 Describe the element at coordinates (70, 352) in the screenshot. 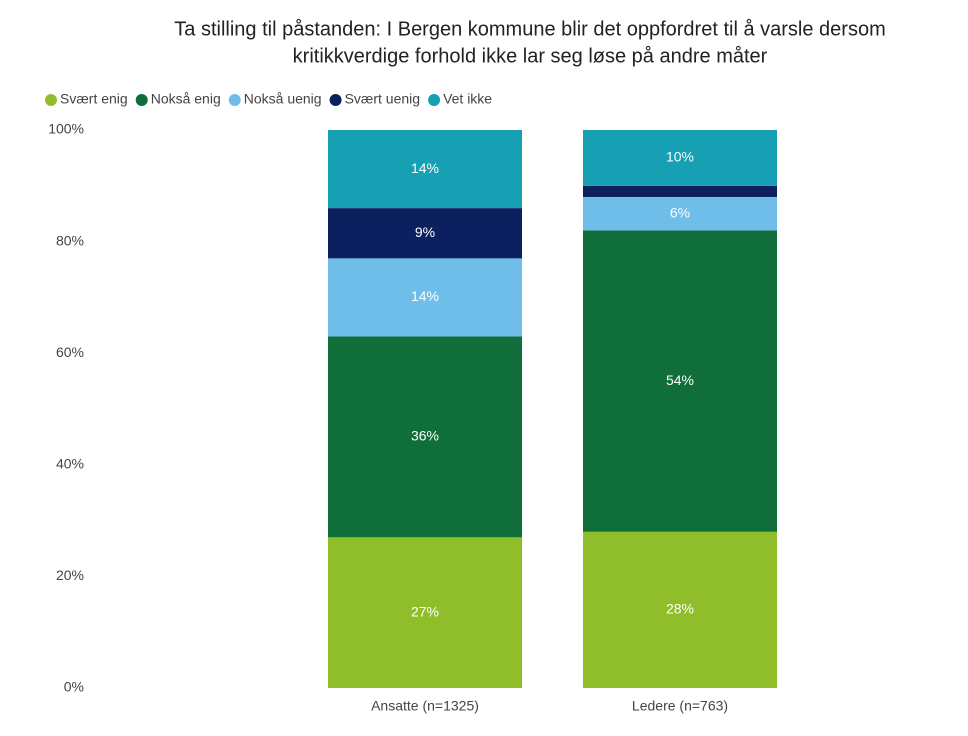

I see `y-tick-label: 60%` at that location.